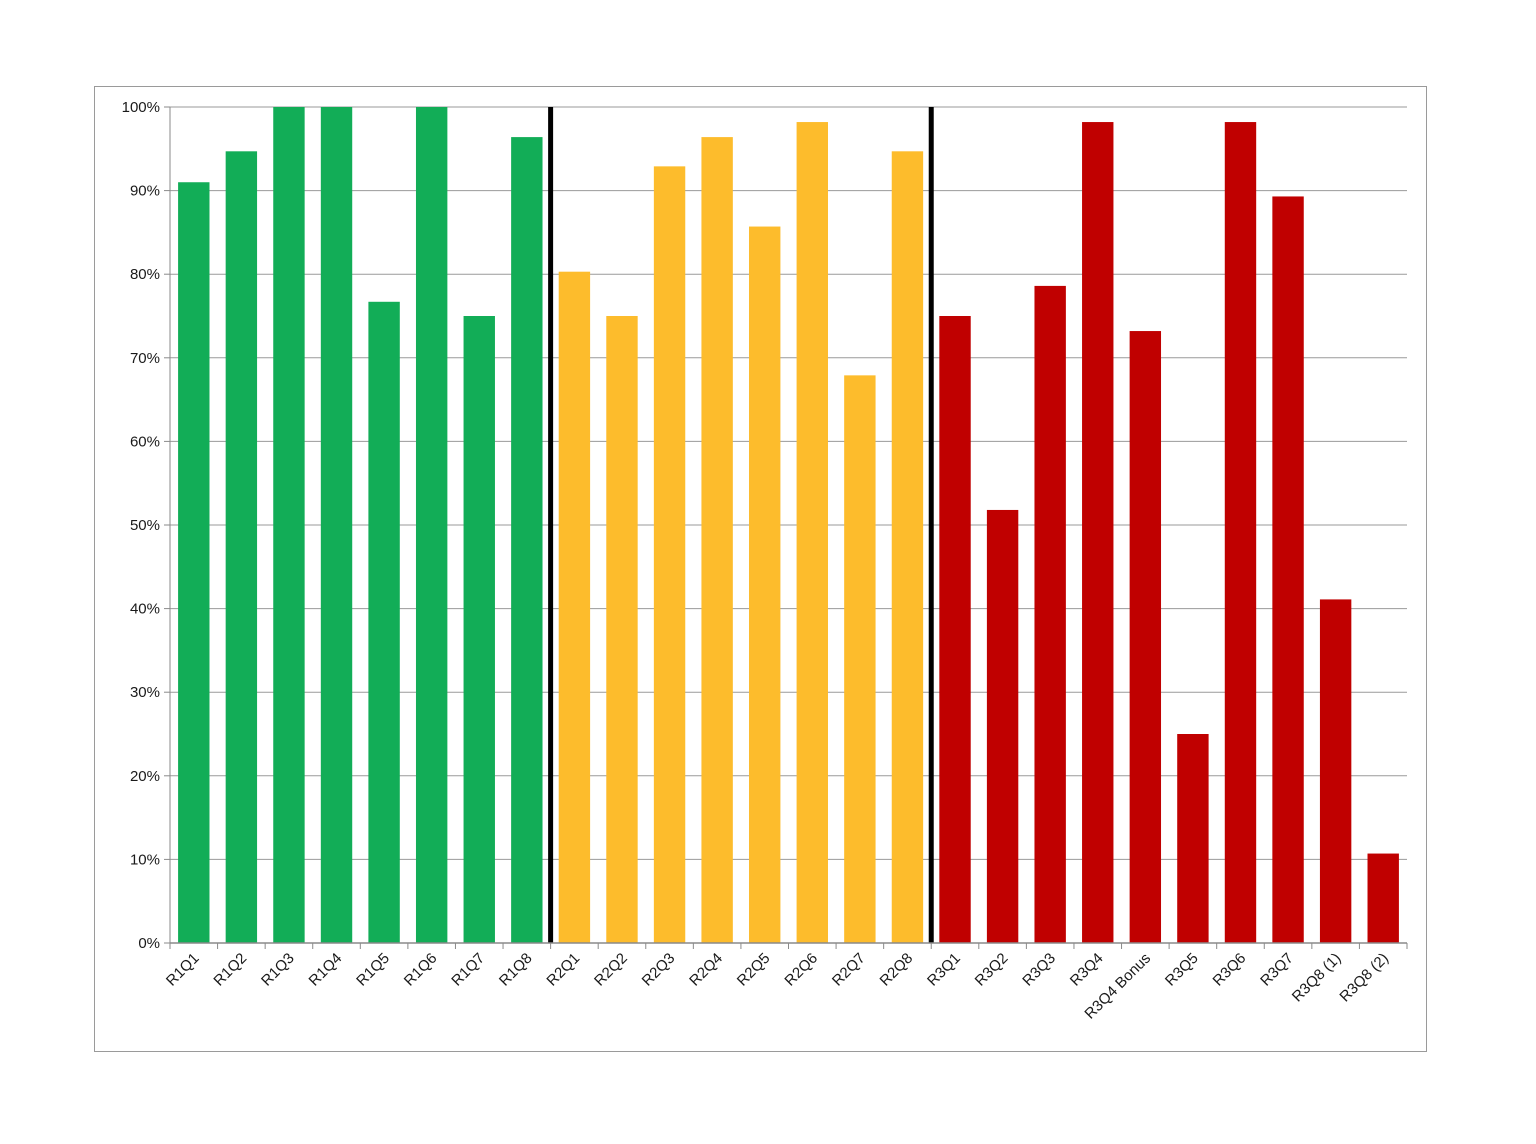  I want to click on y-tick-label: 80%, so click(145, 274).